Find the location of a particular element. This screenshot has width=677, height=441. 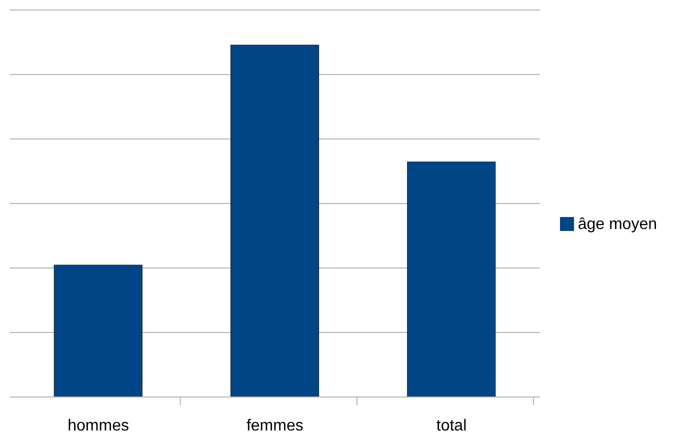

x-tick-label: total is located at coordinates (451, 425).